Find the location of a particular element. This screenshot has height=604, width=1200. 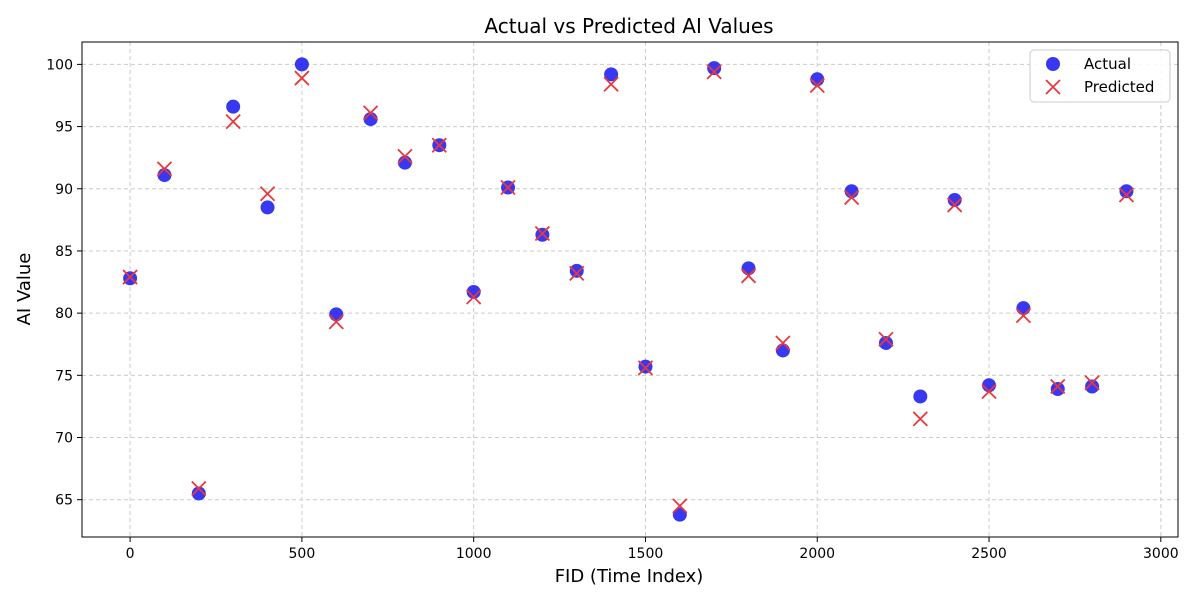

legend-predicted-marker is located at coordinates (1053, 87).